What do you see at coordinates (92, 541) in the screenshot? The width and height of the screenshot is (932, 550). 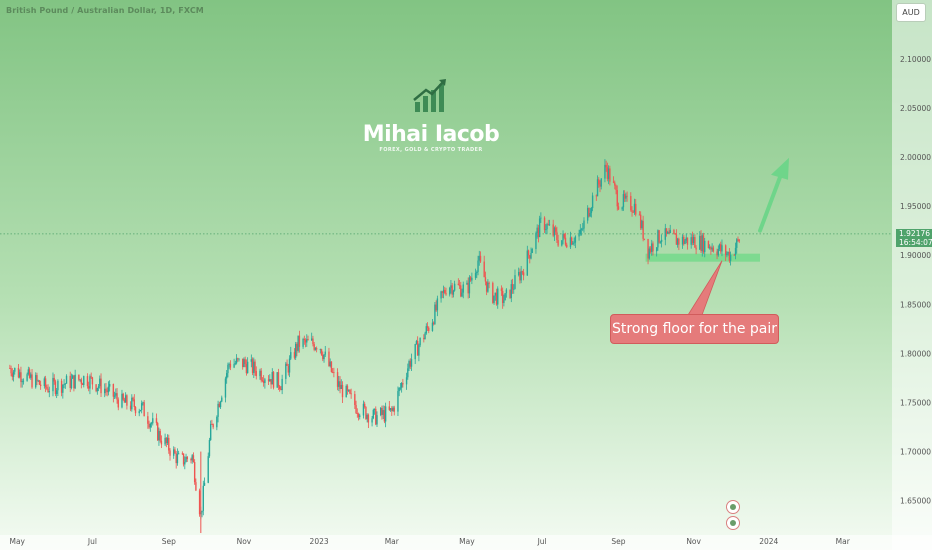 I see `x-tick-label: Jul` at bounding box center [92, 541].